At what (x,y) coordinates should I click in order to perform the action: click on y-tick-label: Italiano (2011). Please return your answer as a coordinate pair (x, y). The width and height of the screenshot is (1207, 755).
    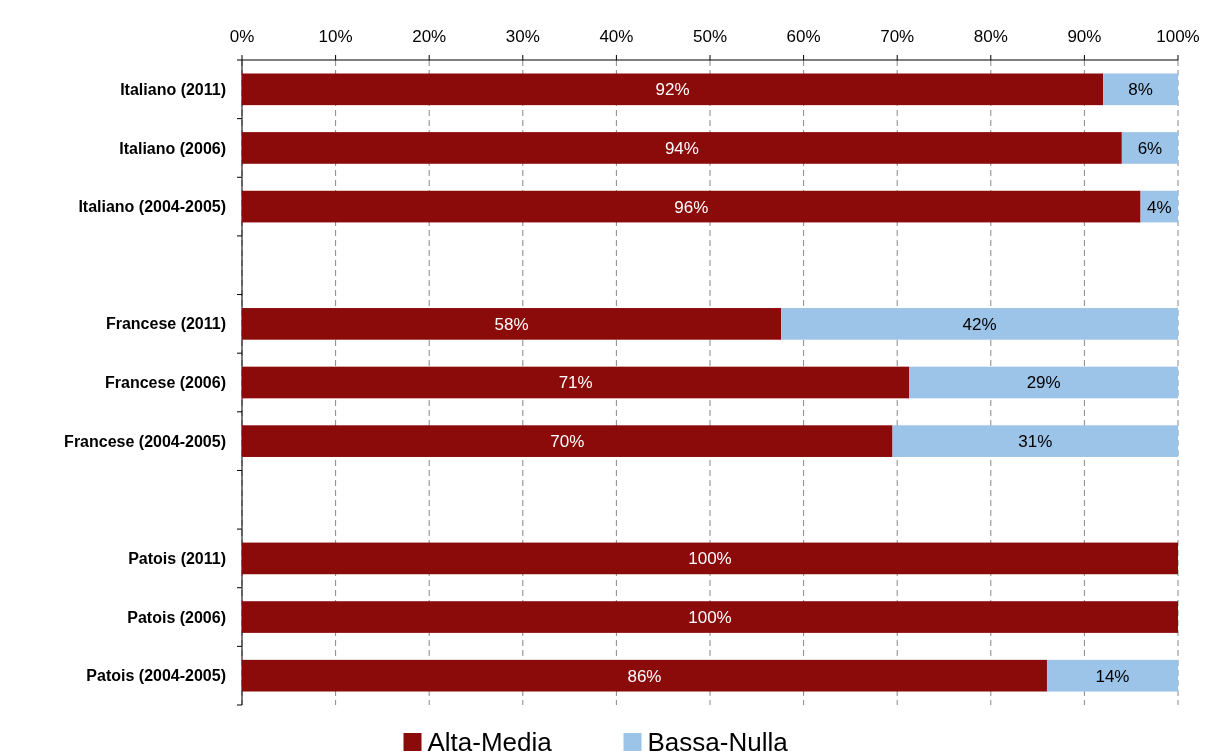
    Looking at the image, I should click on (173, 89).